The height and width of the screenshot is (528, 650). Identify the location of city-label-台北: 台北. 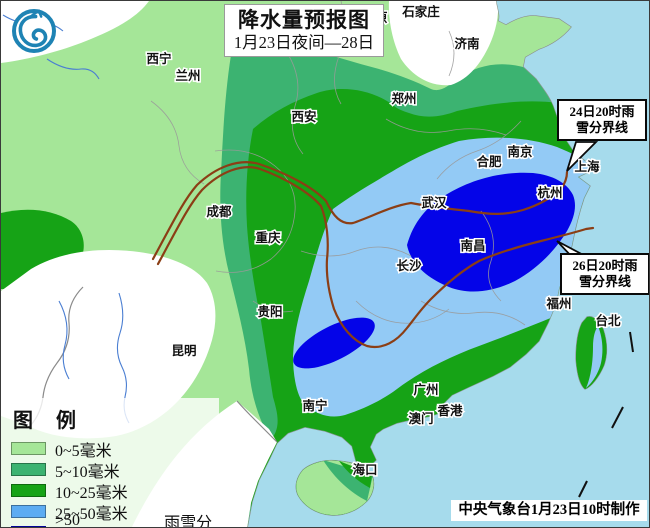
(608, 320).